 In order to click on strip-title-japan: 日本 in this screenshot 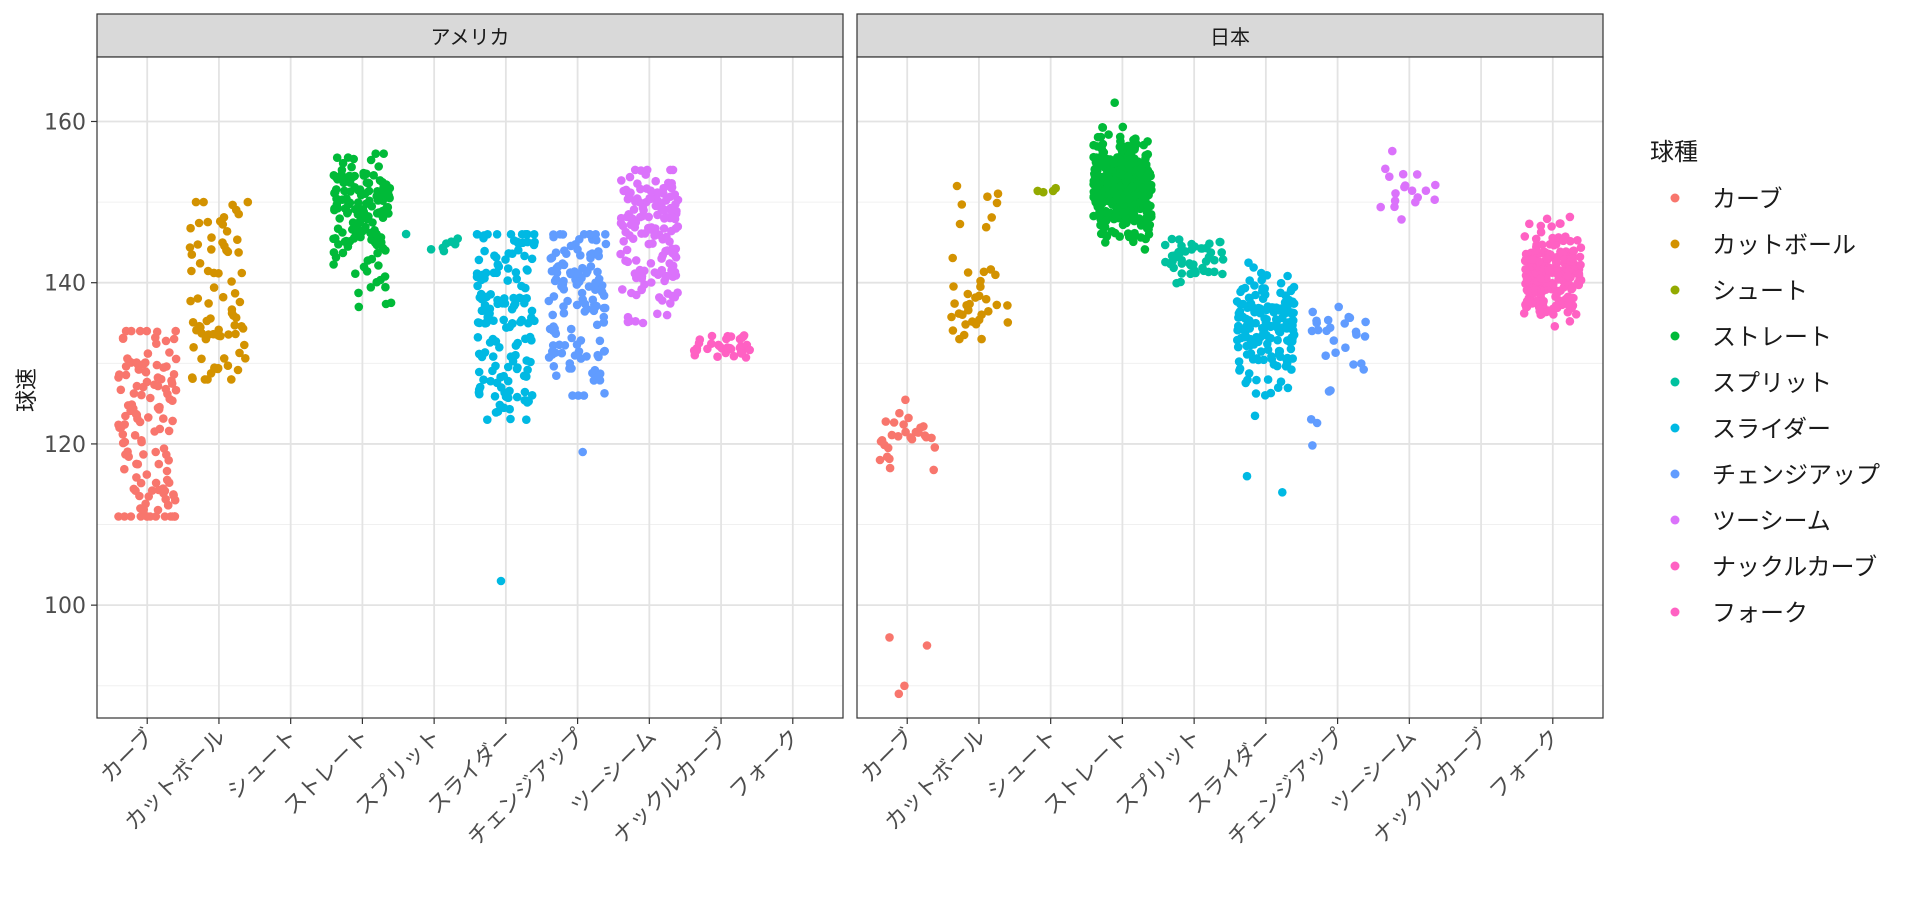, I will do `click(1230, 37)`.